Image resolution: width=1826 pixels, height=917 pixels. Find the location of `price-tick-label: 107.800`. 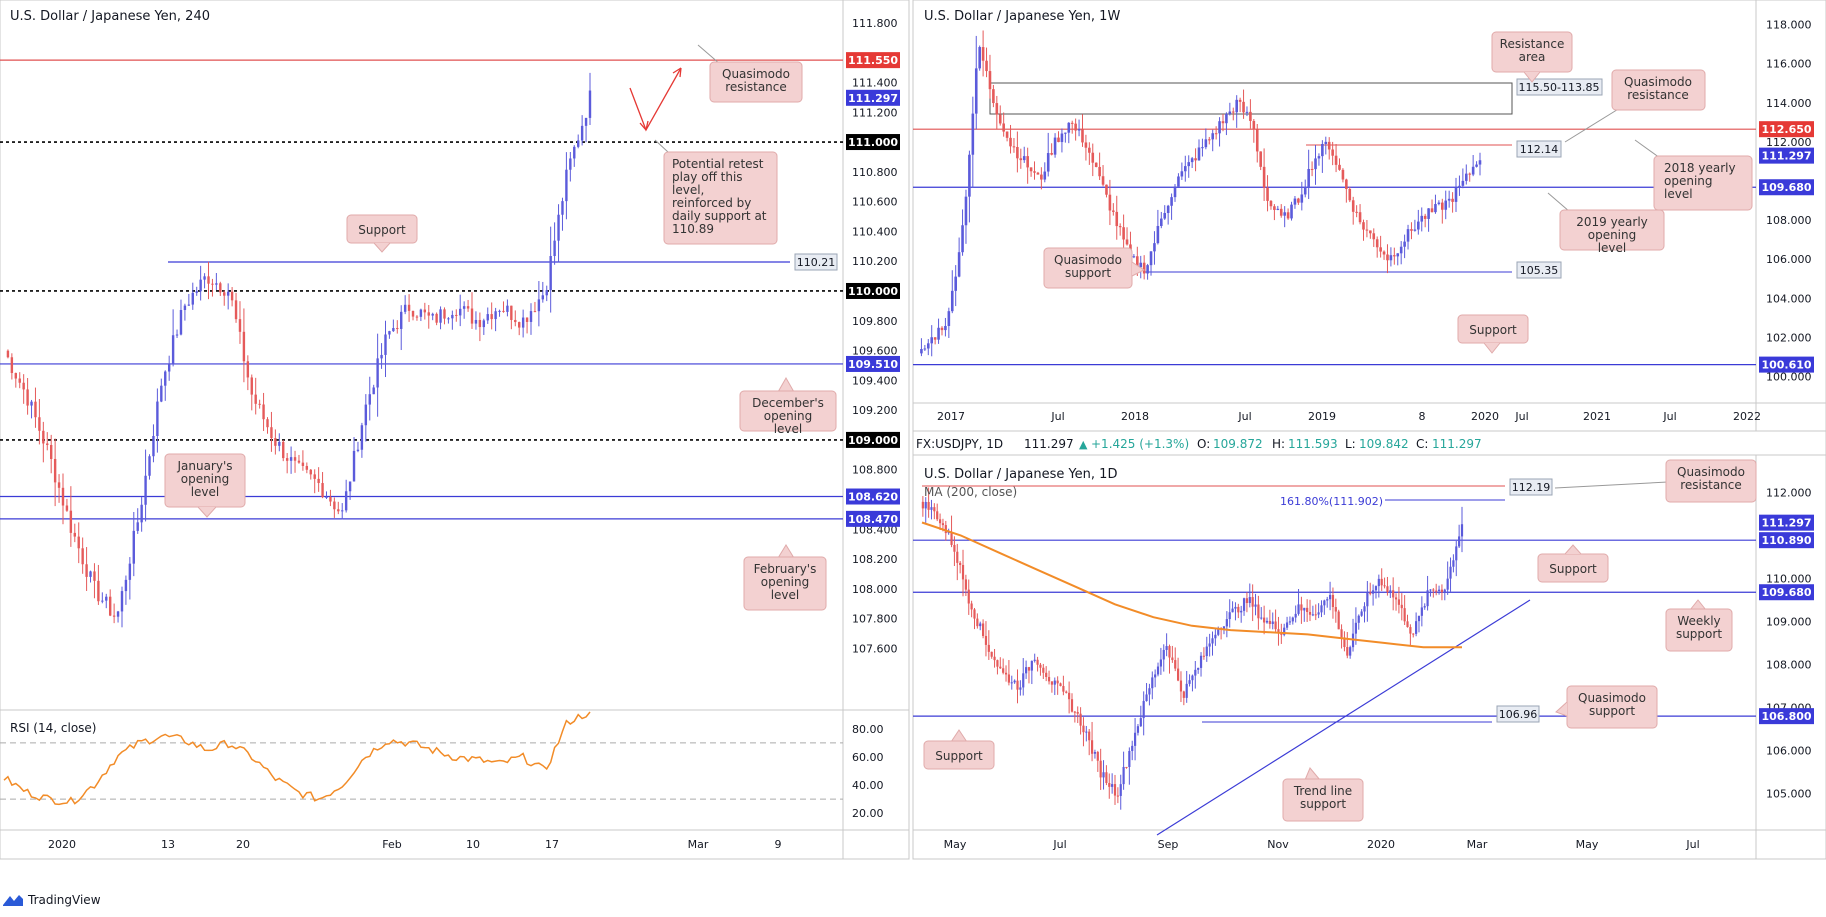

price-tick-label: 107.800 is located at coordinates (875, 619).